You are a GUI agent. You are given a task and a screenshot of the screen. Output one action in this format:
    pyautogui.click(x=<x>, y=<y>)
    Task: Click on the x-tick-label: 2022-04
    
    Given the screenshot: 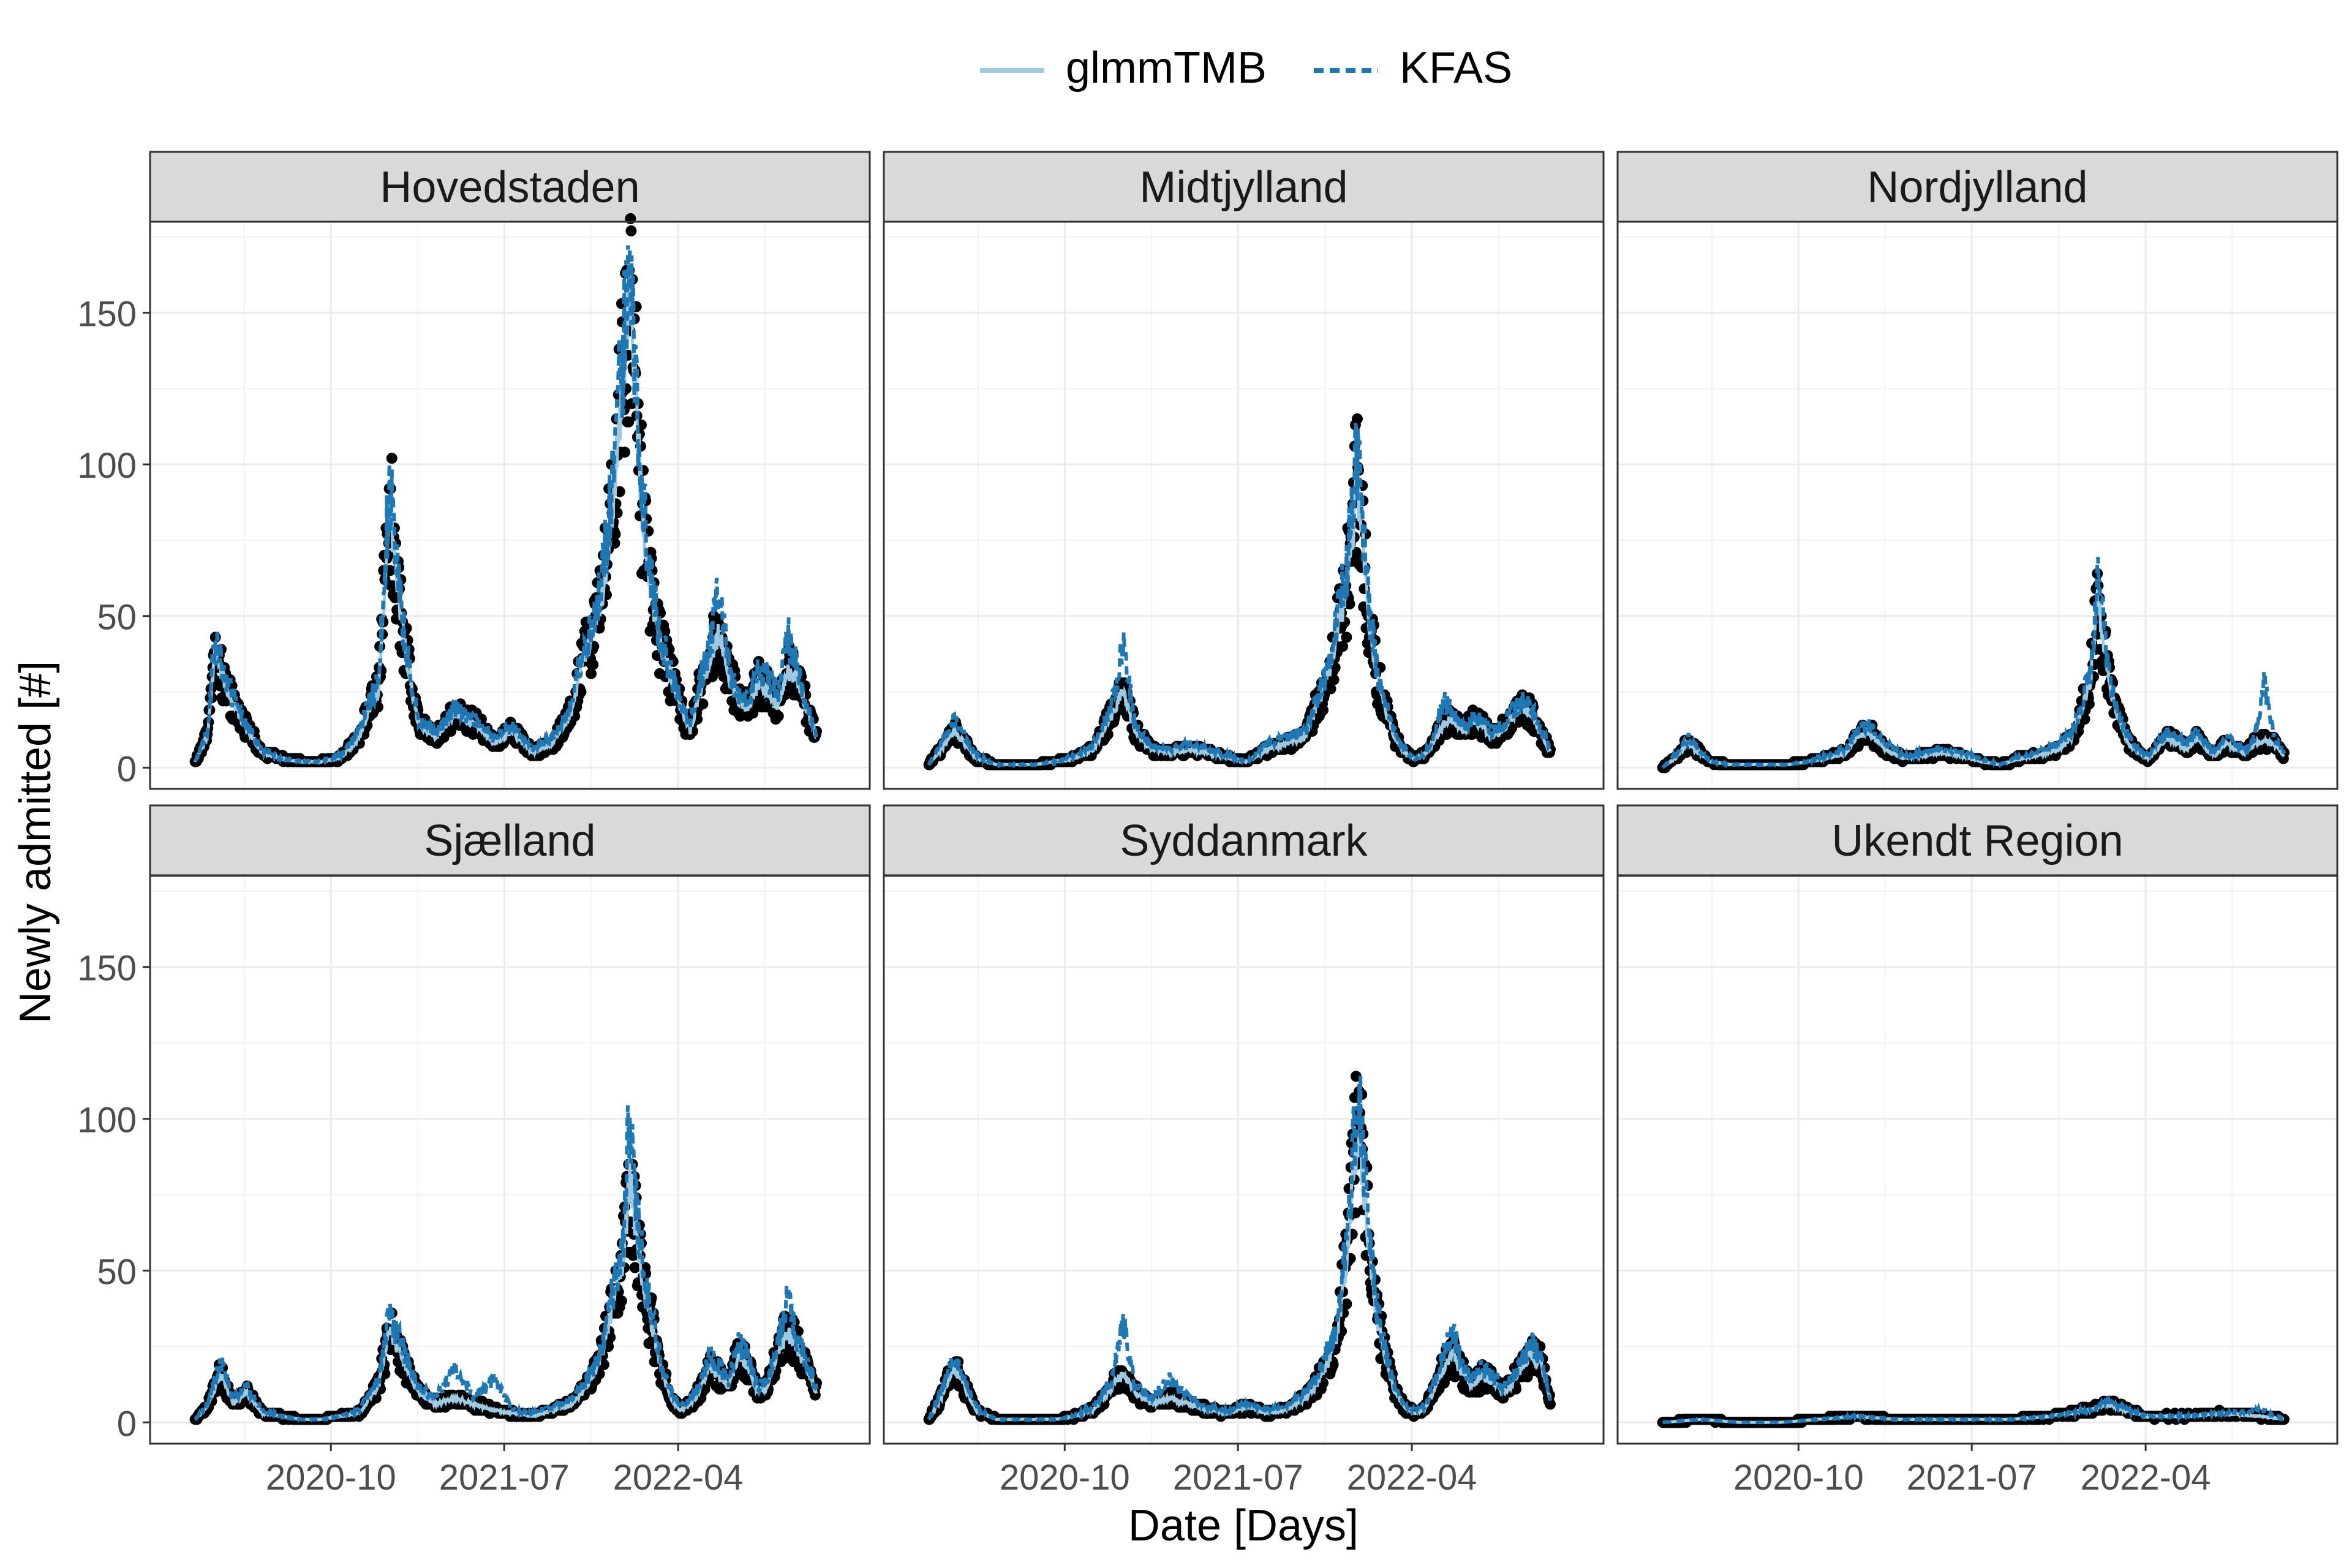 What is the action you would take?
    pyautogui.click(x=679, y=1478)
    